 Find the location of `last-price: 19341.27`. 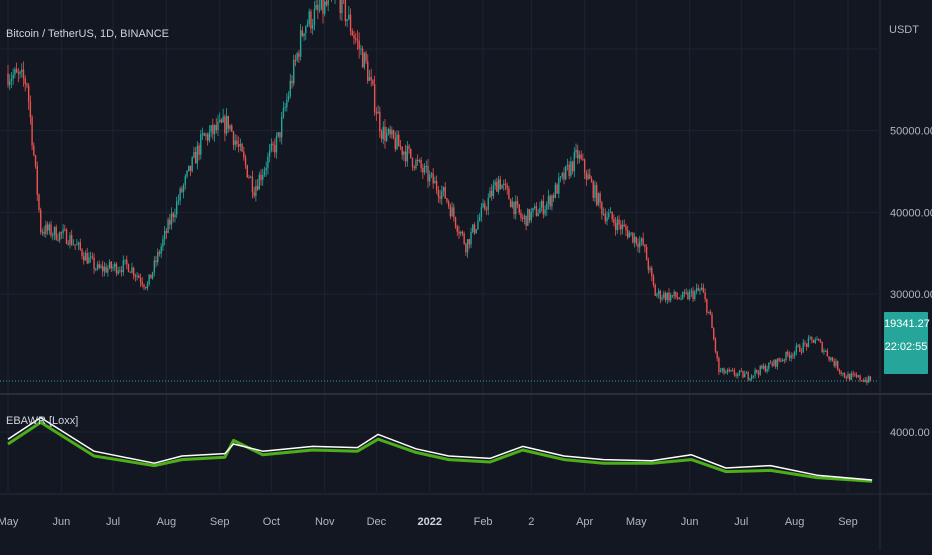

last-price: 19341.27 is located at coordinates (907, 324).